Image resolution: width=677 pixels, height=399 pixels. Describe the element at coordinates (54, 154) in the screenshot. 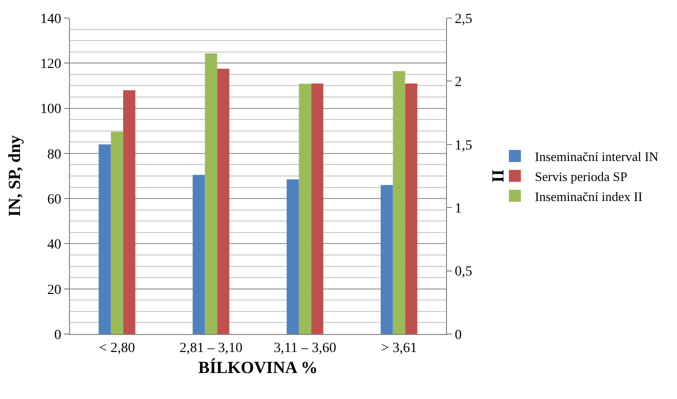

I see `y-tick-label: 80` at that location.